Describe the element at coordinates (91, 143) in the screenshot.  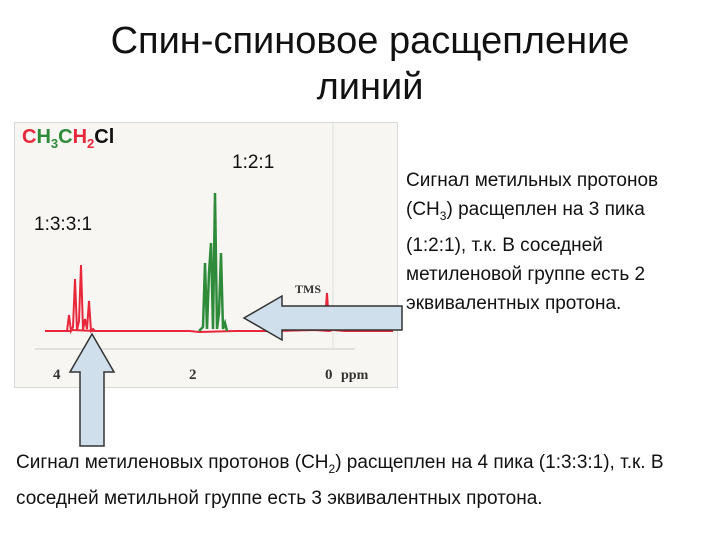
I see `formula-n2: 2` at that location.